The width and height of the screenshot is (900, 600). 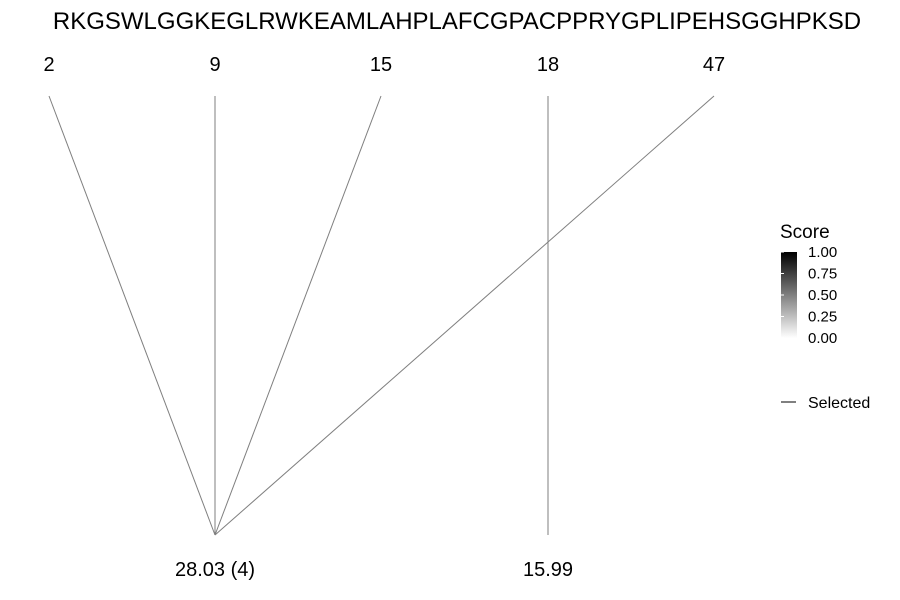 I want to click on group-label: 15.99, so click(x=548, y=570).